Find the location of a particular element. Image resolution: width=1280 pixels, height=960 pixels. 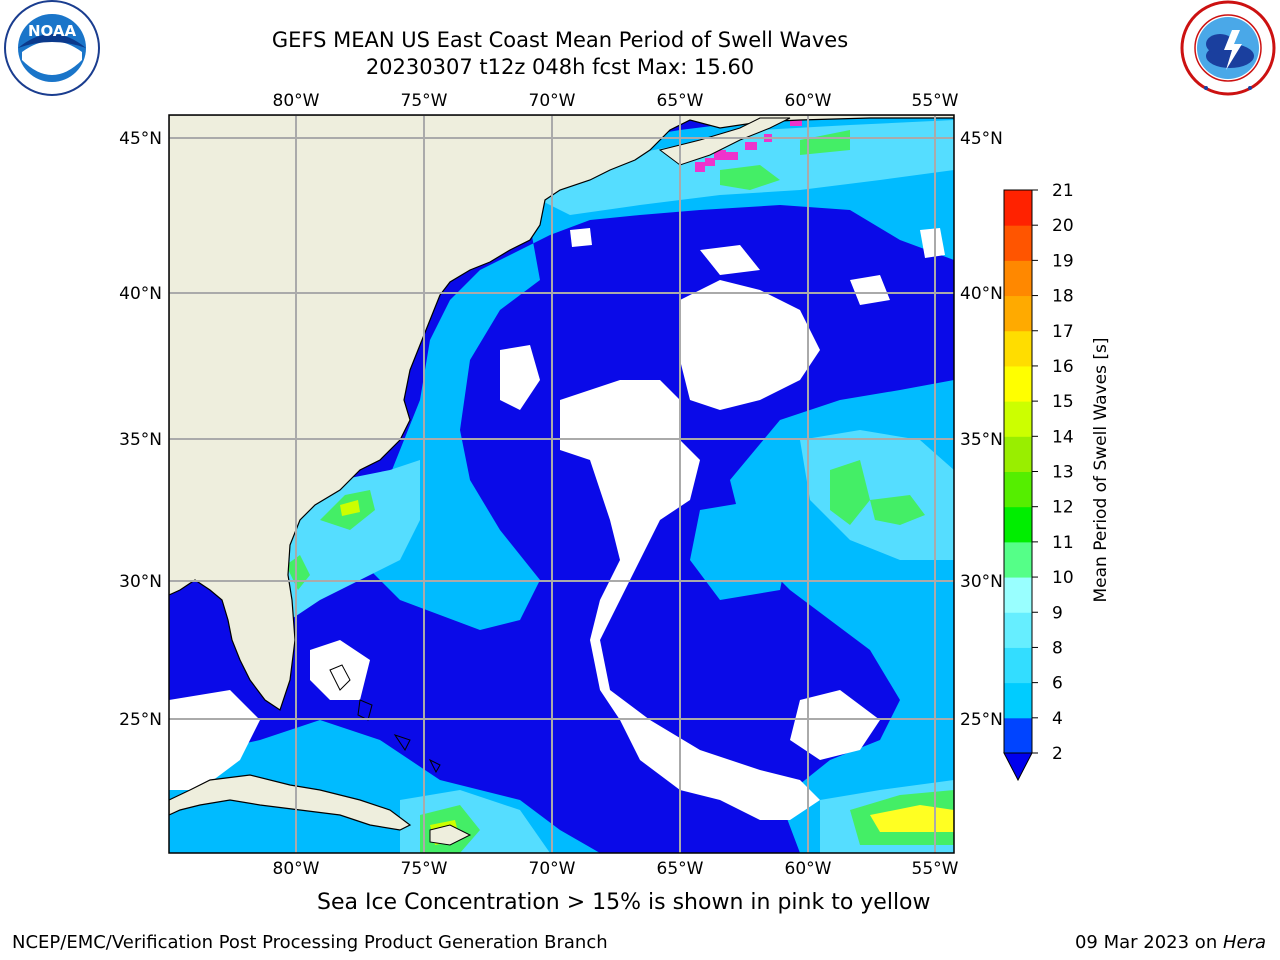

colorbar-extension is located at coordinates (1018, 767).